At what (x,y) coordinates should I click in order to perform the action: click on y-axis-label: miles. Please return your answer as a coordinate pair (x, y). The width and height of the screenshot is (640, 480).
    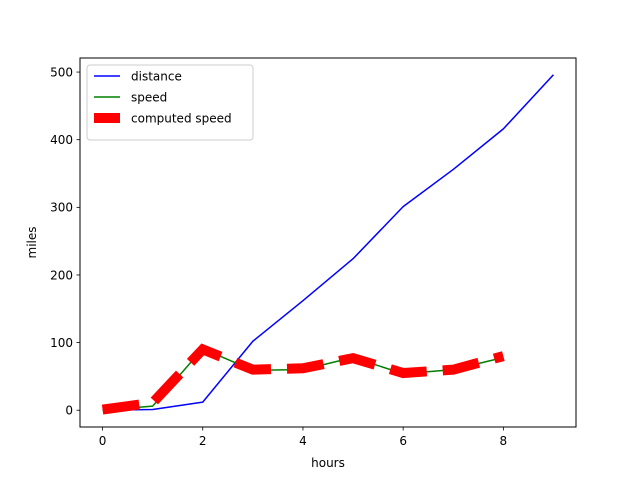
    Looking at the image, I should click on (32, 243).